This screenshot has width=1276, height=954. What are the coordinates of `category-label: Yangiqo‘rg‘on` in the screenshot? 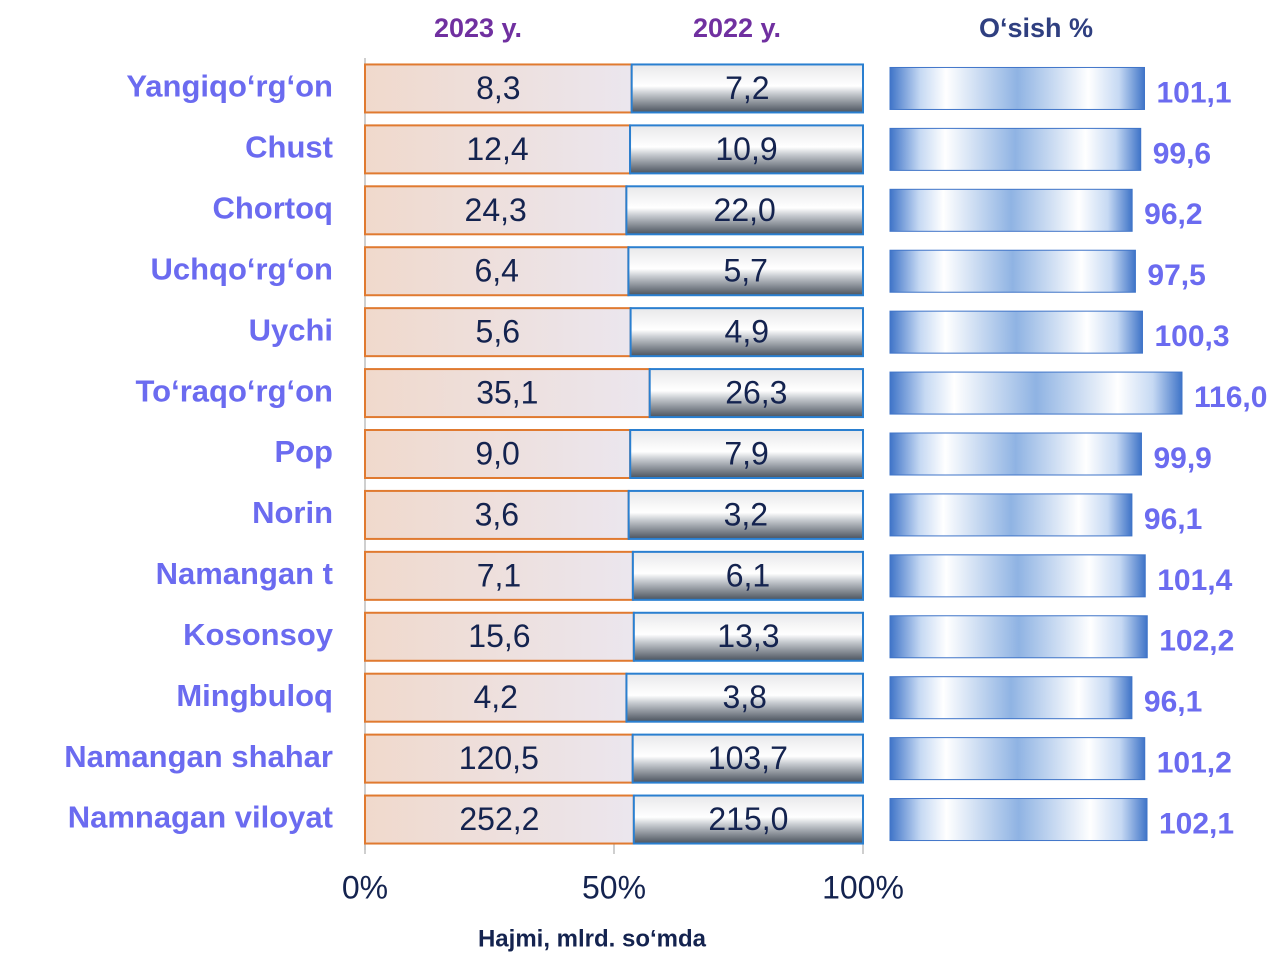 It's located at (229, 86).